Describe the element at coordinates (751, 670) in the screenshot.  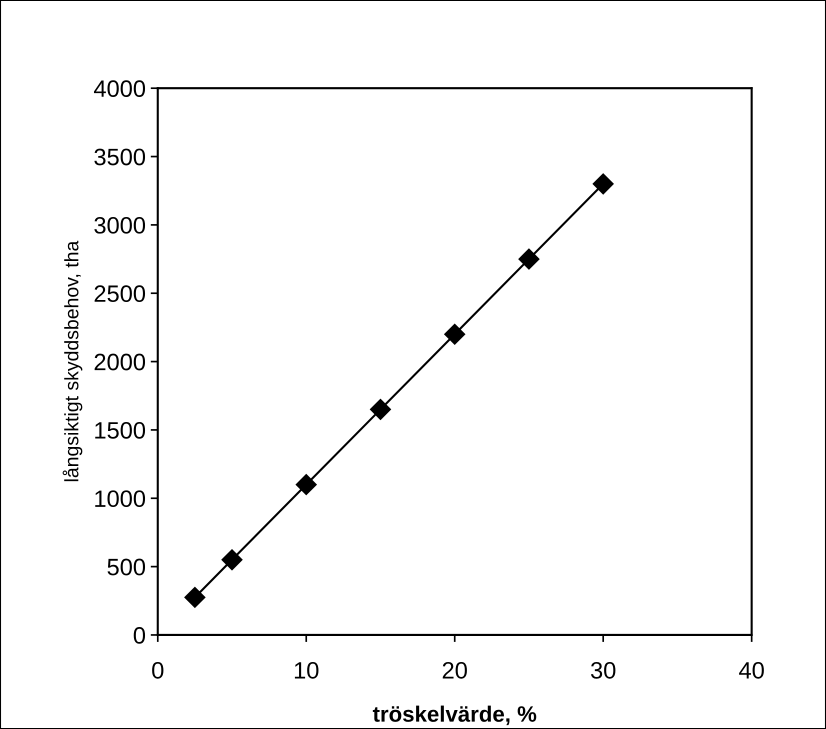
I see `x-tick-label: 40` at that location.